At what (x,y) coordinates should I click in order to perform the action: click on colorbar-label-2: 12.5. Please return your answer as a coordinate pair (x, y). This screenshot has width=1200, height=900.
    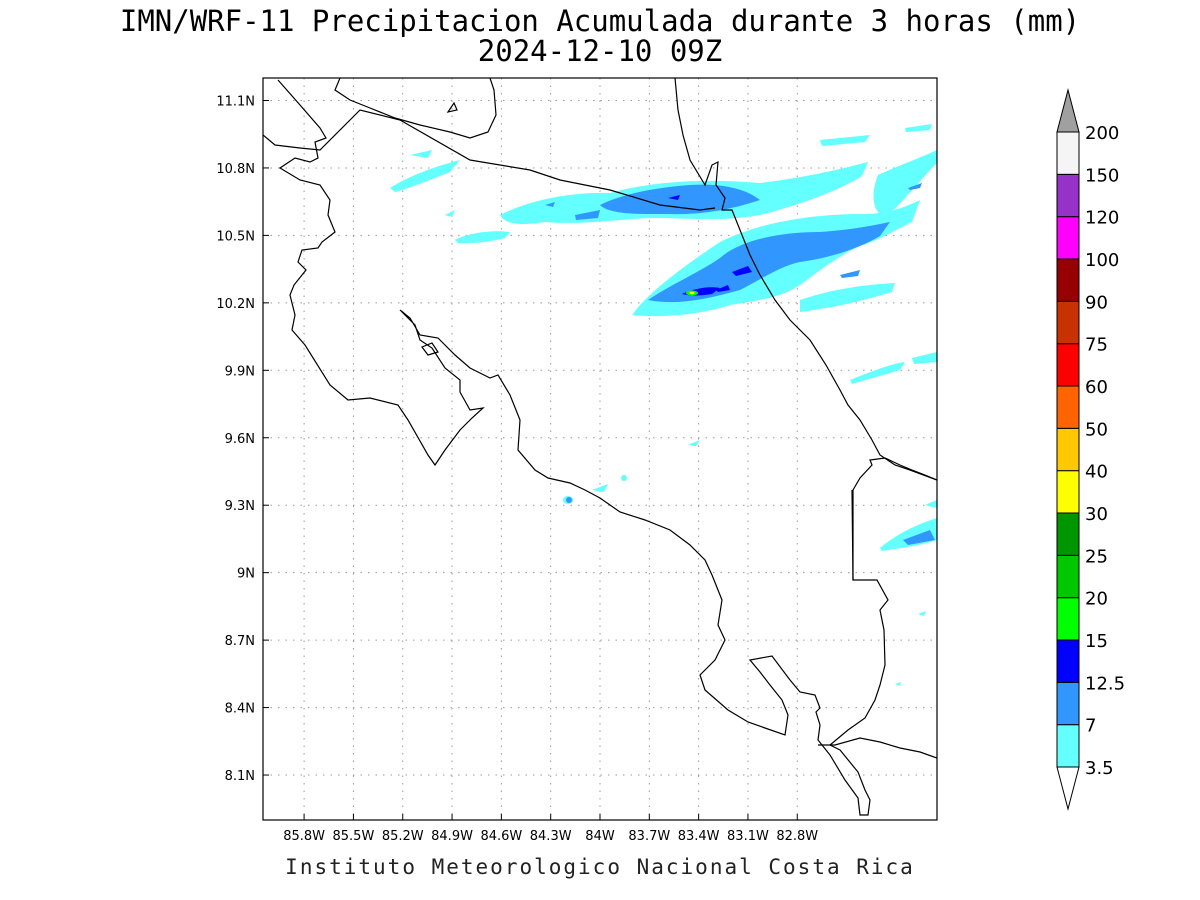
    Looking at the image, I should click on (1105, 683).